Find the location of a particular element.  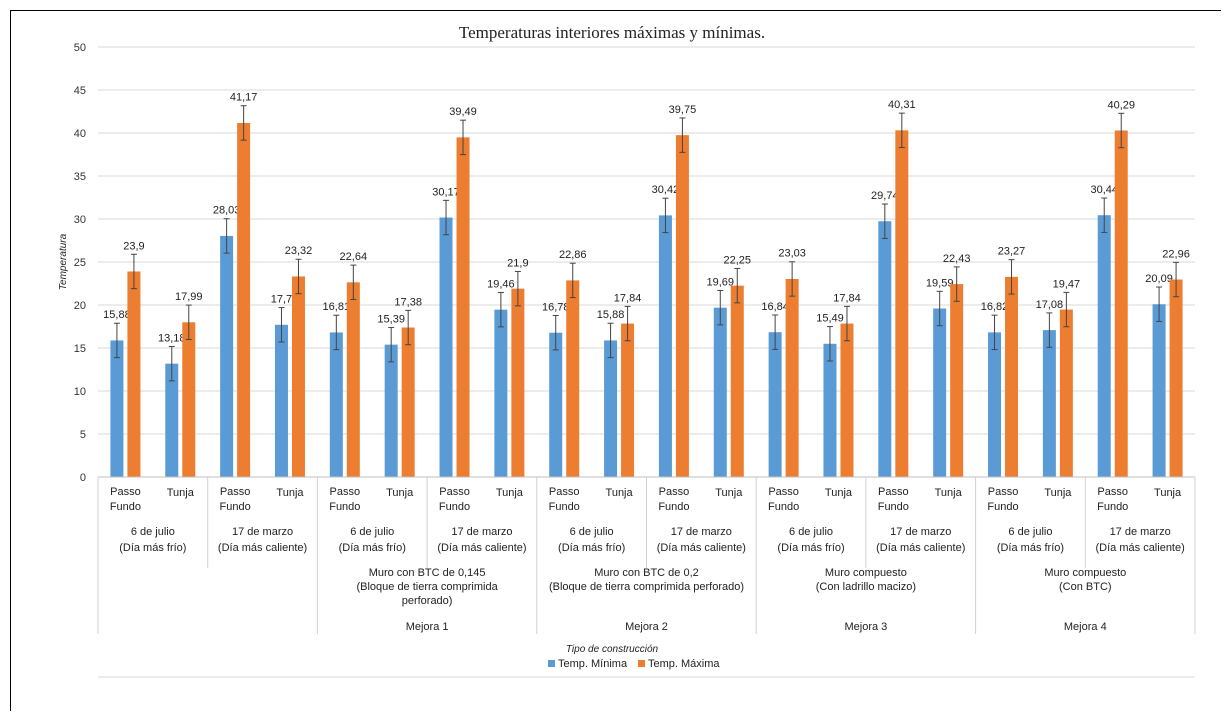

group-label: Mejora 1 is located at coordinates (427, 627).